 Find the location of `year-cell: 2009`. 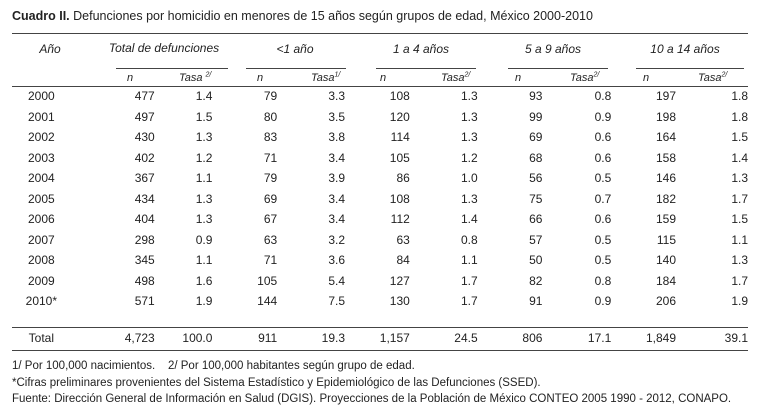

year-cell: 2009 is located at coordinates (41, 280).